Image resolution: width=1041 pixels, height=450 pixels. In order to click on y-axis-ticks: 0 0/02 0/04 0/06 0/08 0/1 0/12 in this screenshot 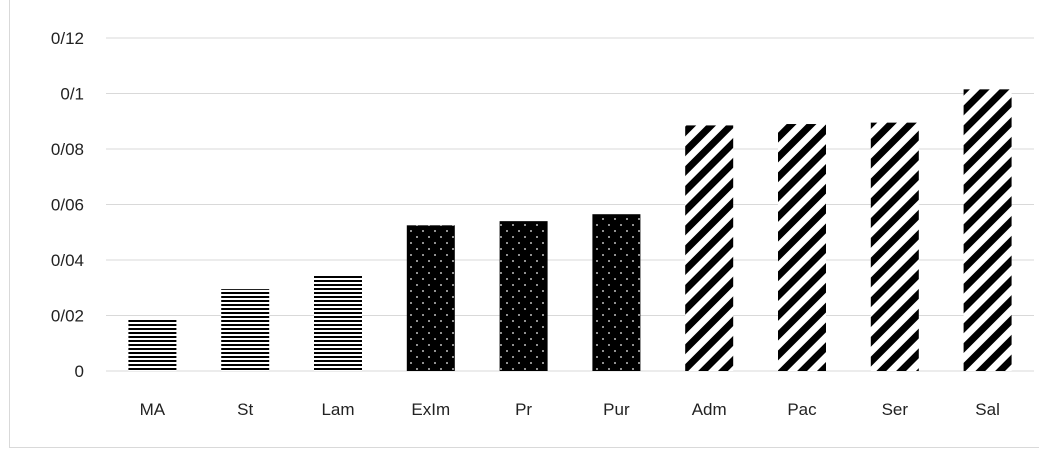, I will do `click(67, 205)`.